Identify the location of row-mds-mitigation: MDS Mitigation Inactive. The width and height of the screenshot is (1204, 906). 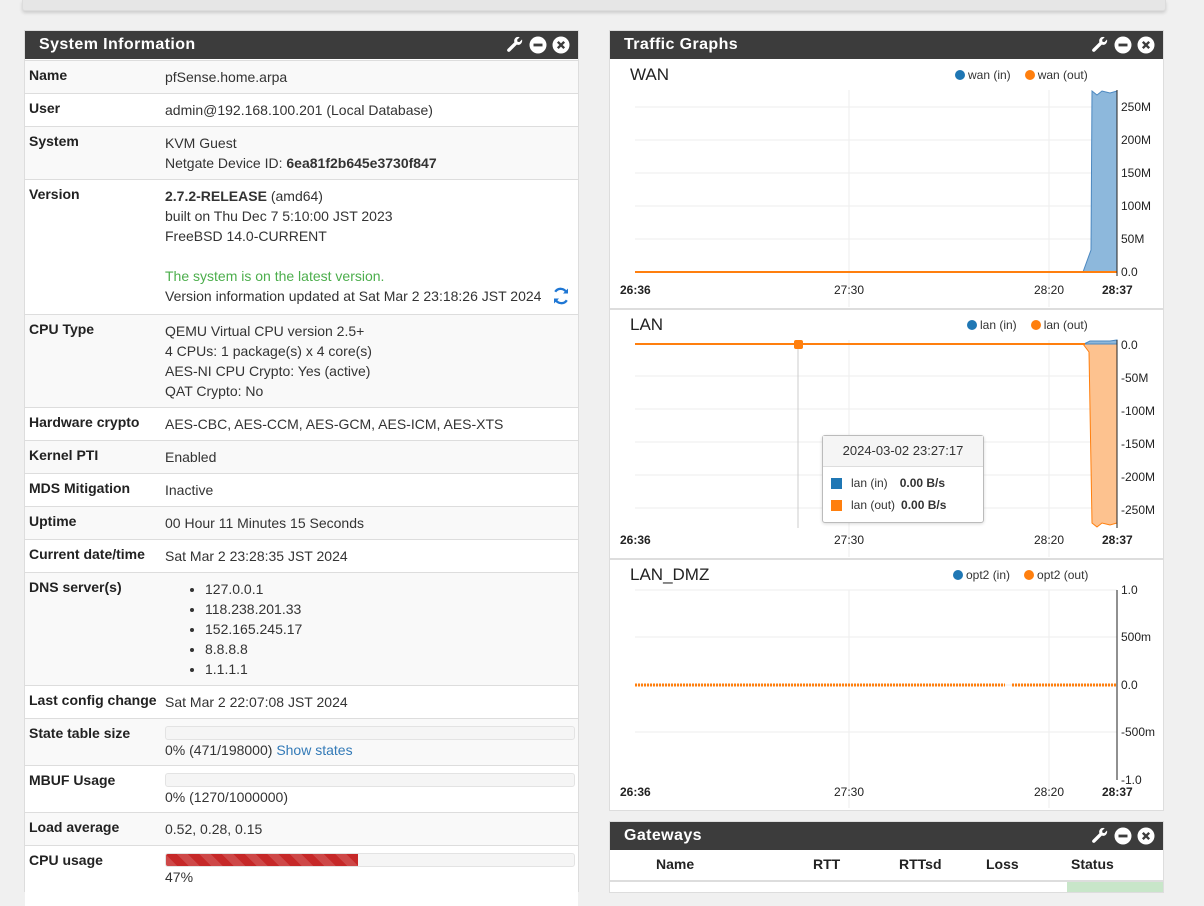
(301, 490).